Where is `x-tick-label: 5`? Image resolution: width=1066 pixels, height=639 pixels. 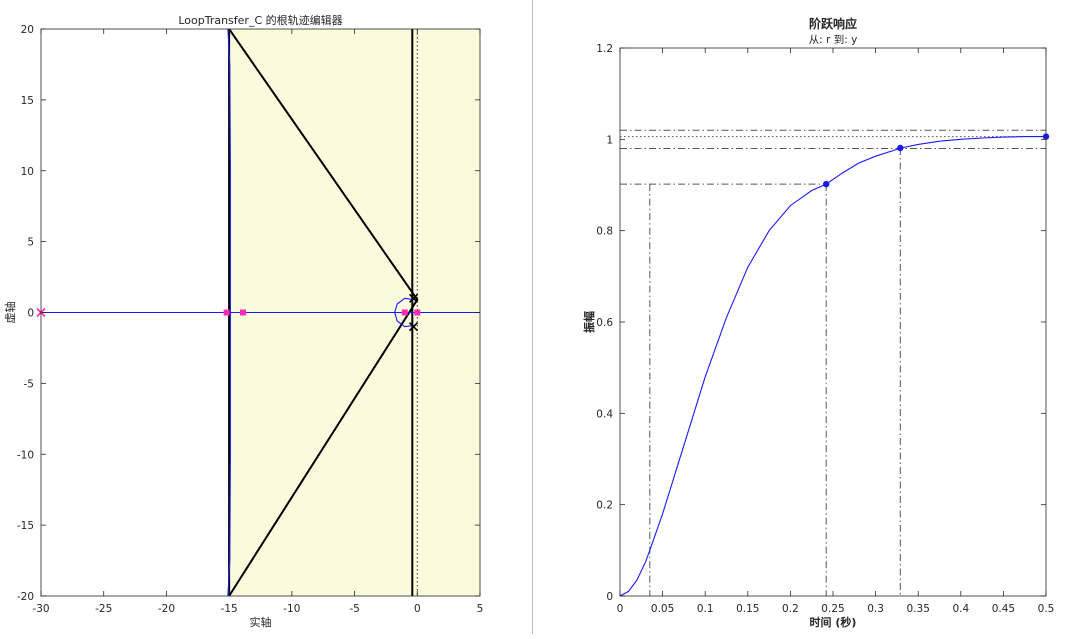 x-tick-label: 5 is located at coordinates (480, 609).